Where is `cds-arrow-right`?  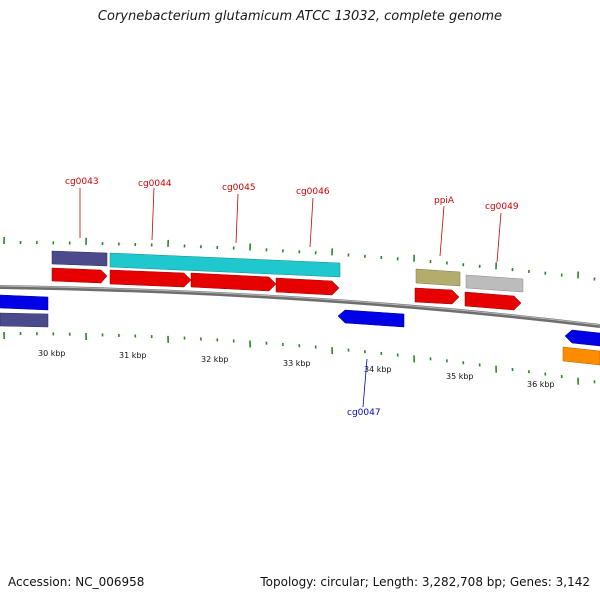
cds-arrow-right is located at coordinates (582, 338).